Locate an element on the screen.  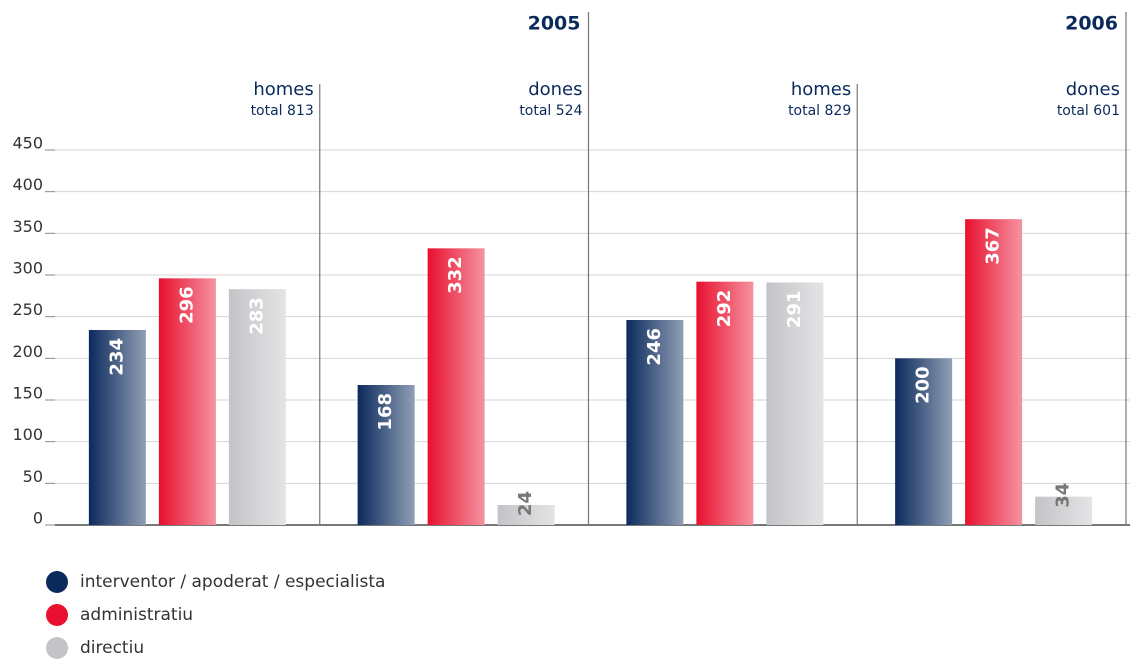
y-tick-label: 100 is located at coordinates (27, 434).